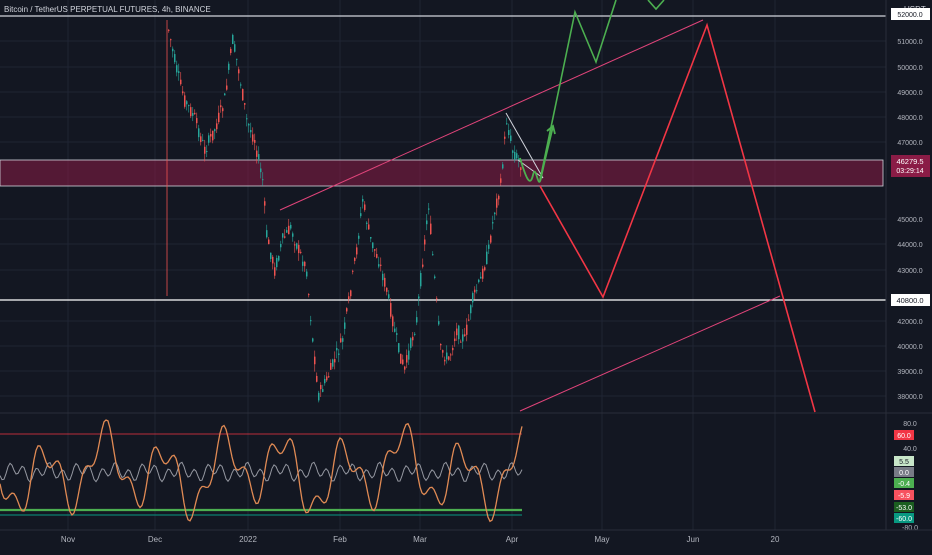 The height and width of the screenshot is (555, 932). What do you see at coordinates (904, 462) in the screenshot?
I see `osc-value-label: 5.5` at bounding box center [904, 462].